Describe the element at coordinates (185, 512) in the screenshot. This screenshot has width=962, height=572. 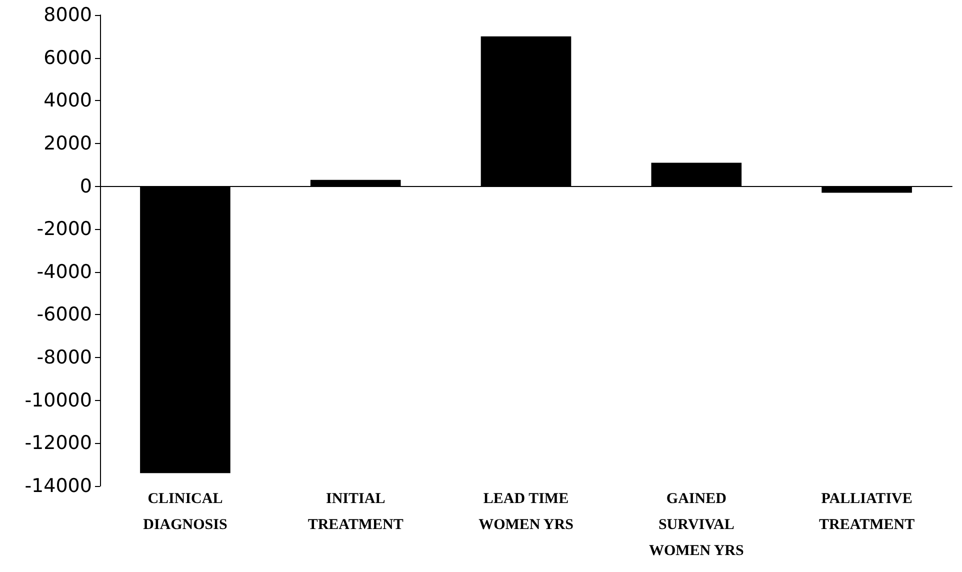
I see `x-tick-label: CLINICAL DIAGNOSIS` at that location.